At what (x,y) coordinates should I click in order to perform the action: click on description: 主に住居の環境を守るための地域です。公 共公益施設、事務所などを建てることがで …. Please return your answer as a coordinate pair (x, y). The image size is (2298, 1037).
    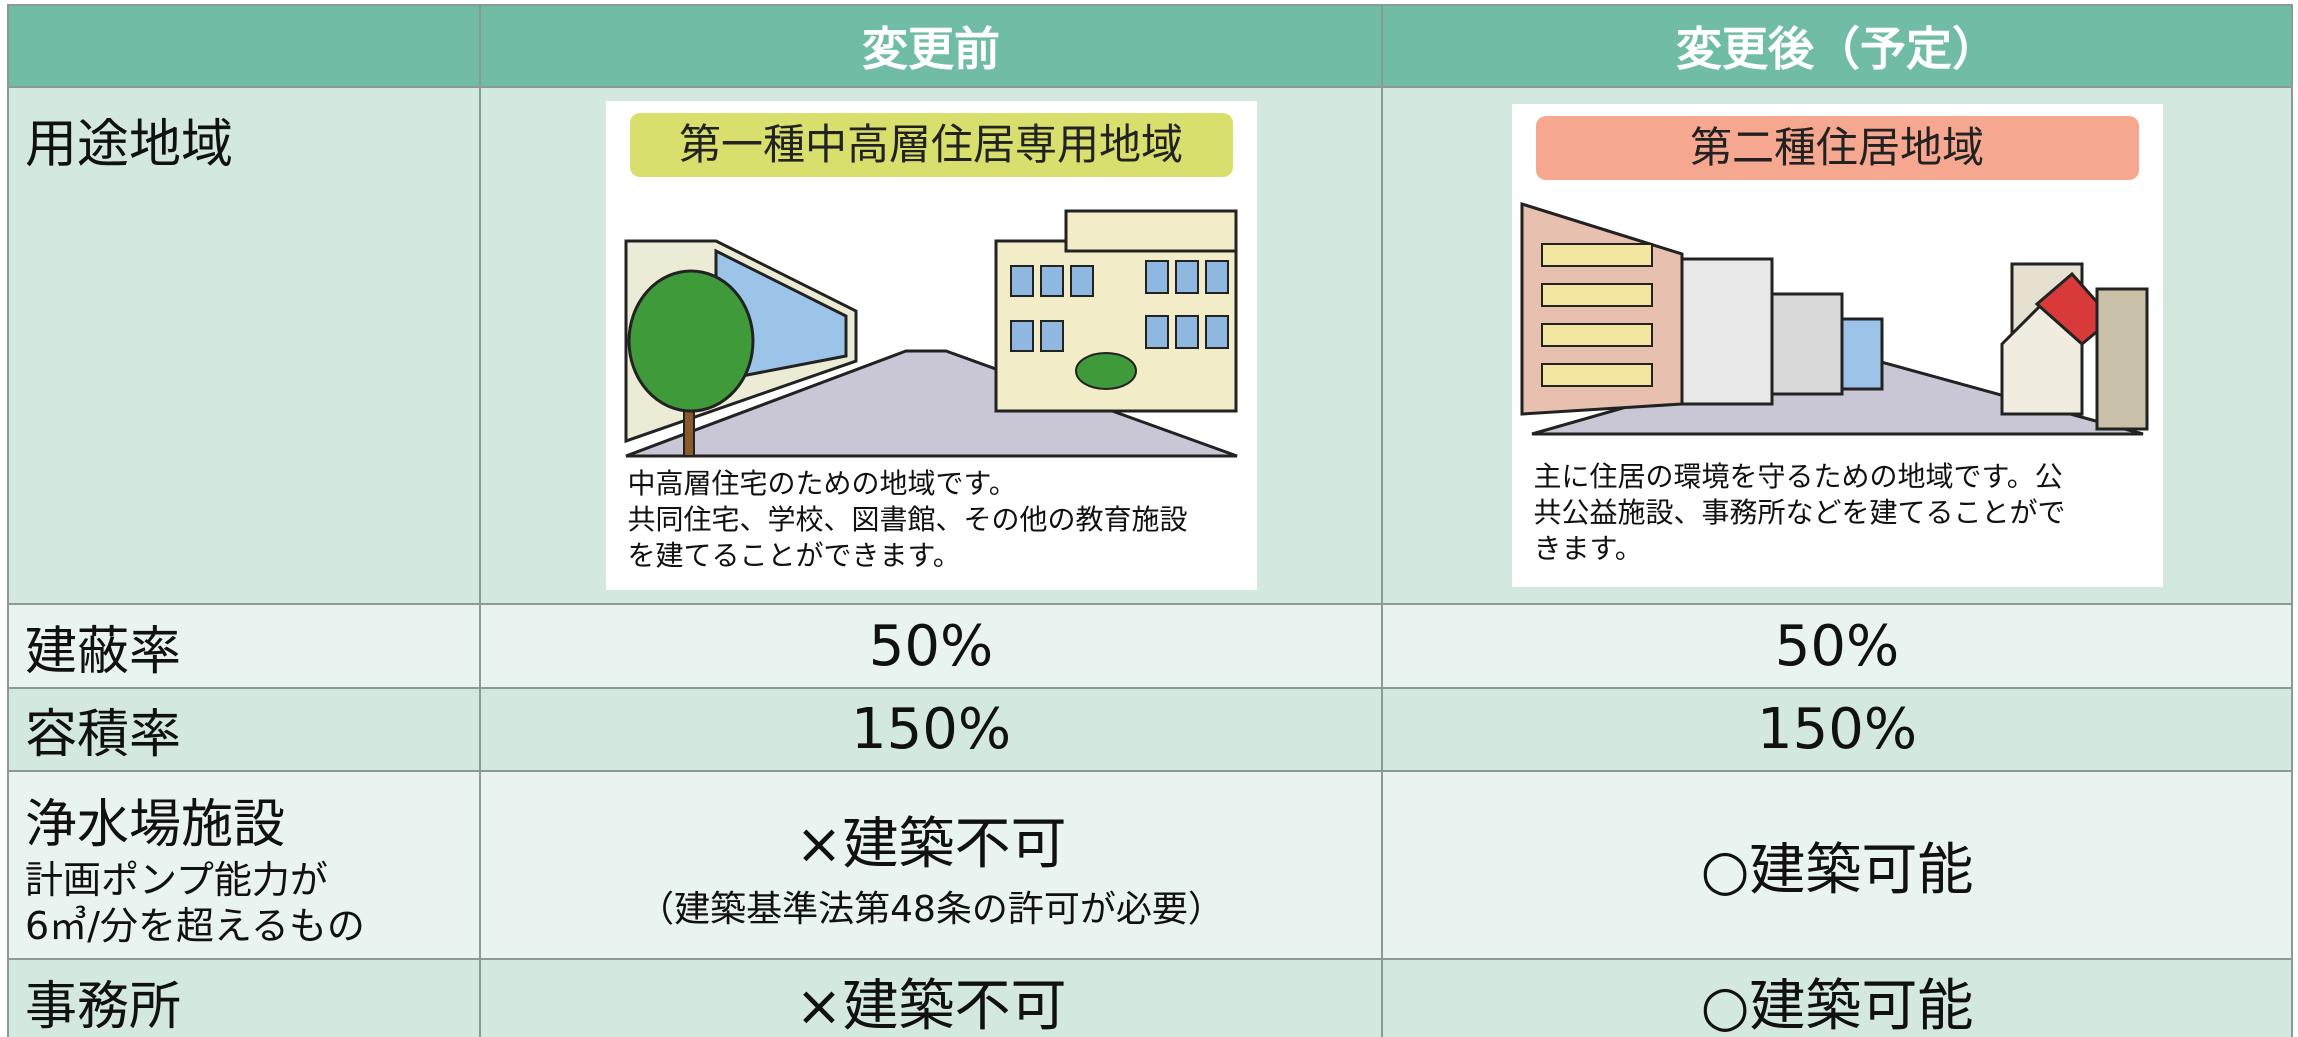
    Looking at the image, I should click on (1800, 513).